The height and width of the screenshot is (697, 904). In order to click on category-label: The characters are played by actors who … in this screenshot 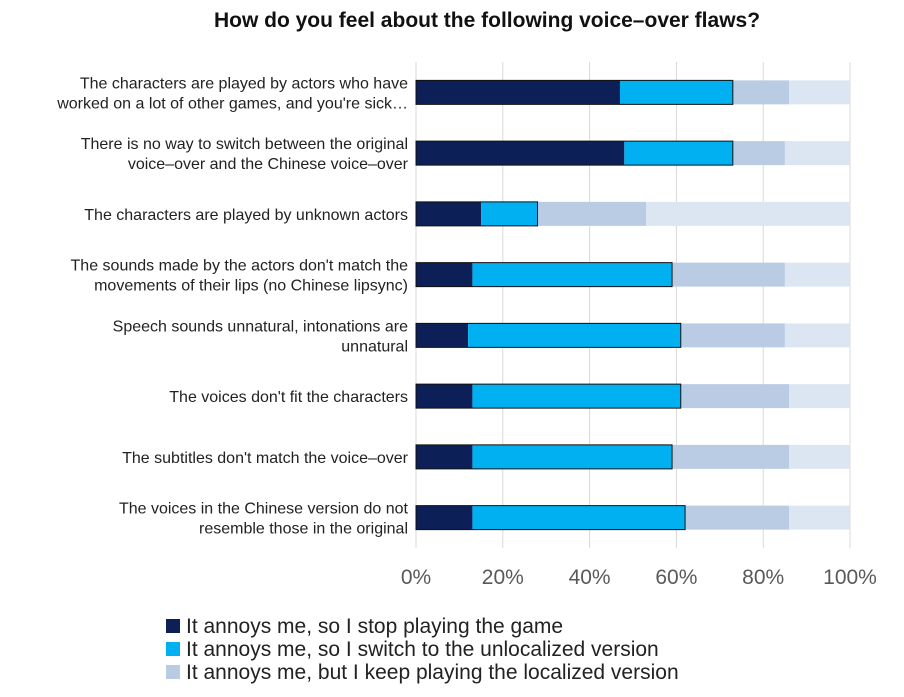, I will do `click(232, 93)`.